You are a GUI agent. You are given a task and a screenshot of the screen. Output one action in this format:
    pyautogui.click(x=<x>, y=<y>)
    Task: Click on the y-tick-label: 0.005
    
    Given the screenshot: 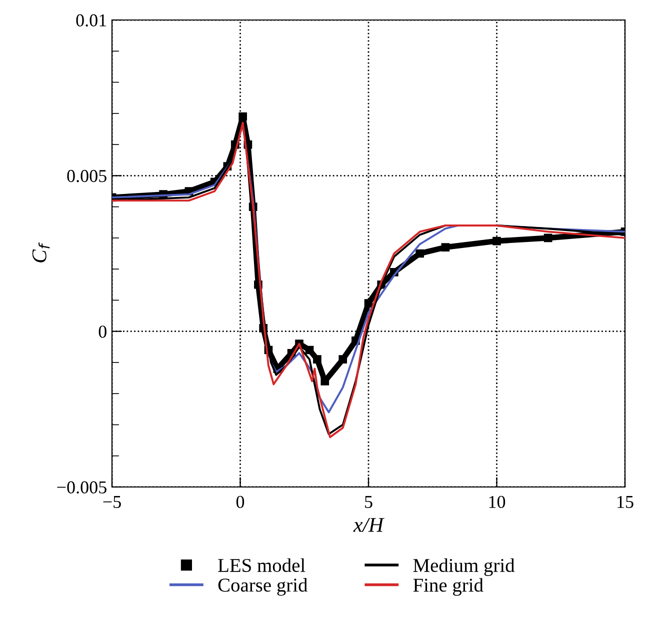 What is the action you would take?
    pyautogui.click(x=86, y=176)
    